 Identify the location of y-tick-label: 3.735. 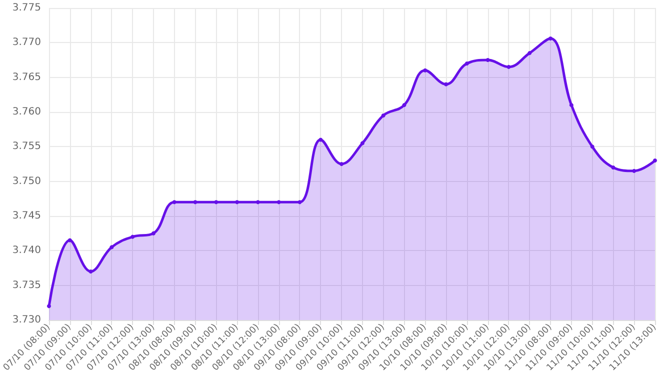
(26, 285).